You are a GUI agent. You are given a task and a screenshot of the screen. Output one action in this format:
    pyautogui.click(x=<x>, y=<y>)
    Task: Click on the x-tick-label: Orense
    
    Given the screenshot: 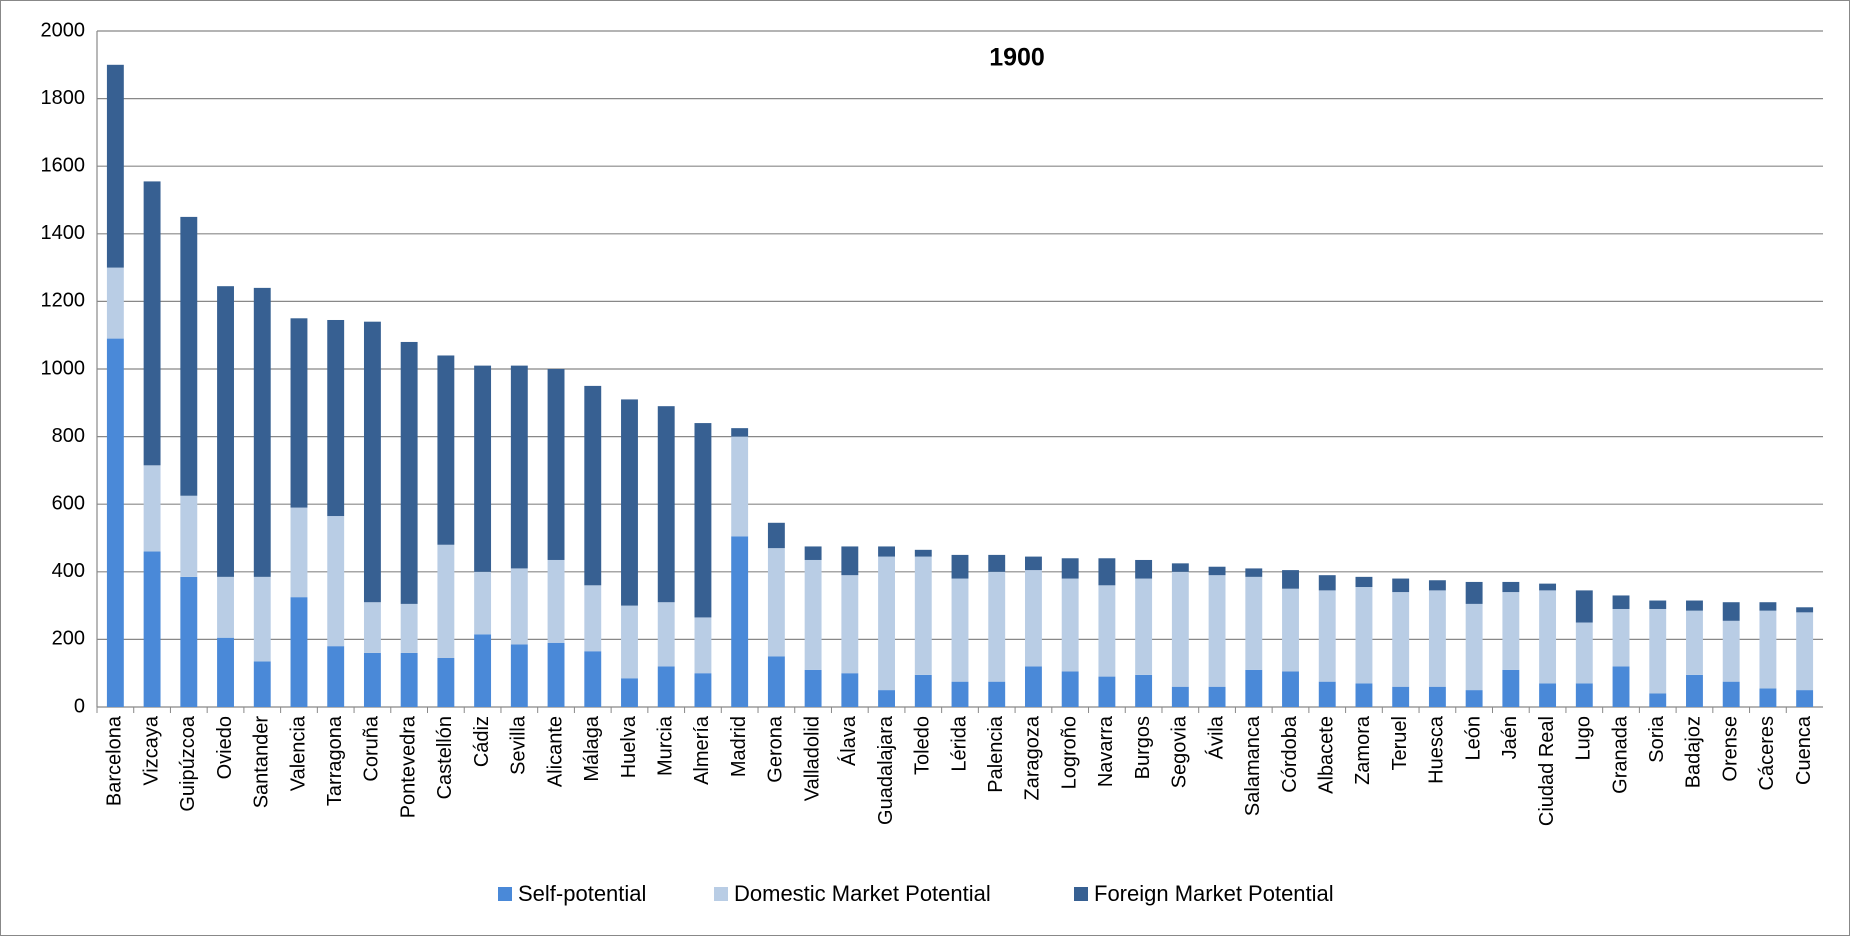 What is the action you would take?
    pyautogui.click(x=1730, y=749)
    